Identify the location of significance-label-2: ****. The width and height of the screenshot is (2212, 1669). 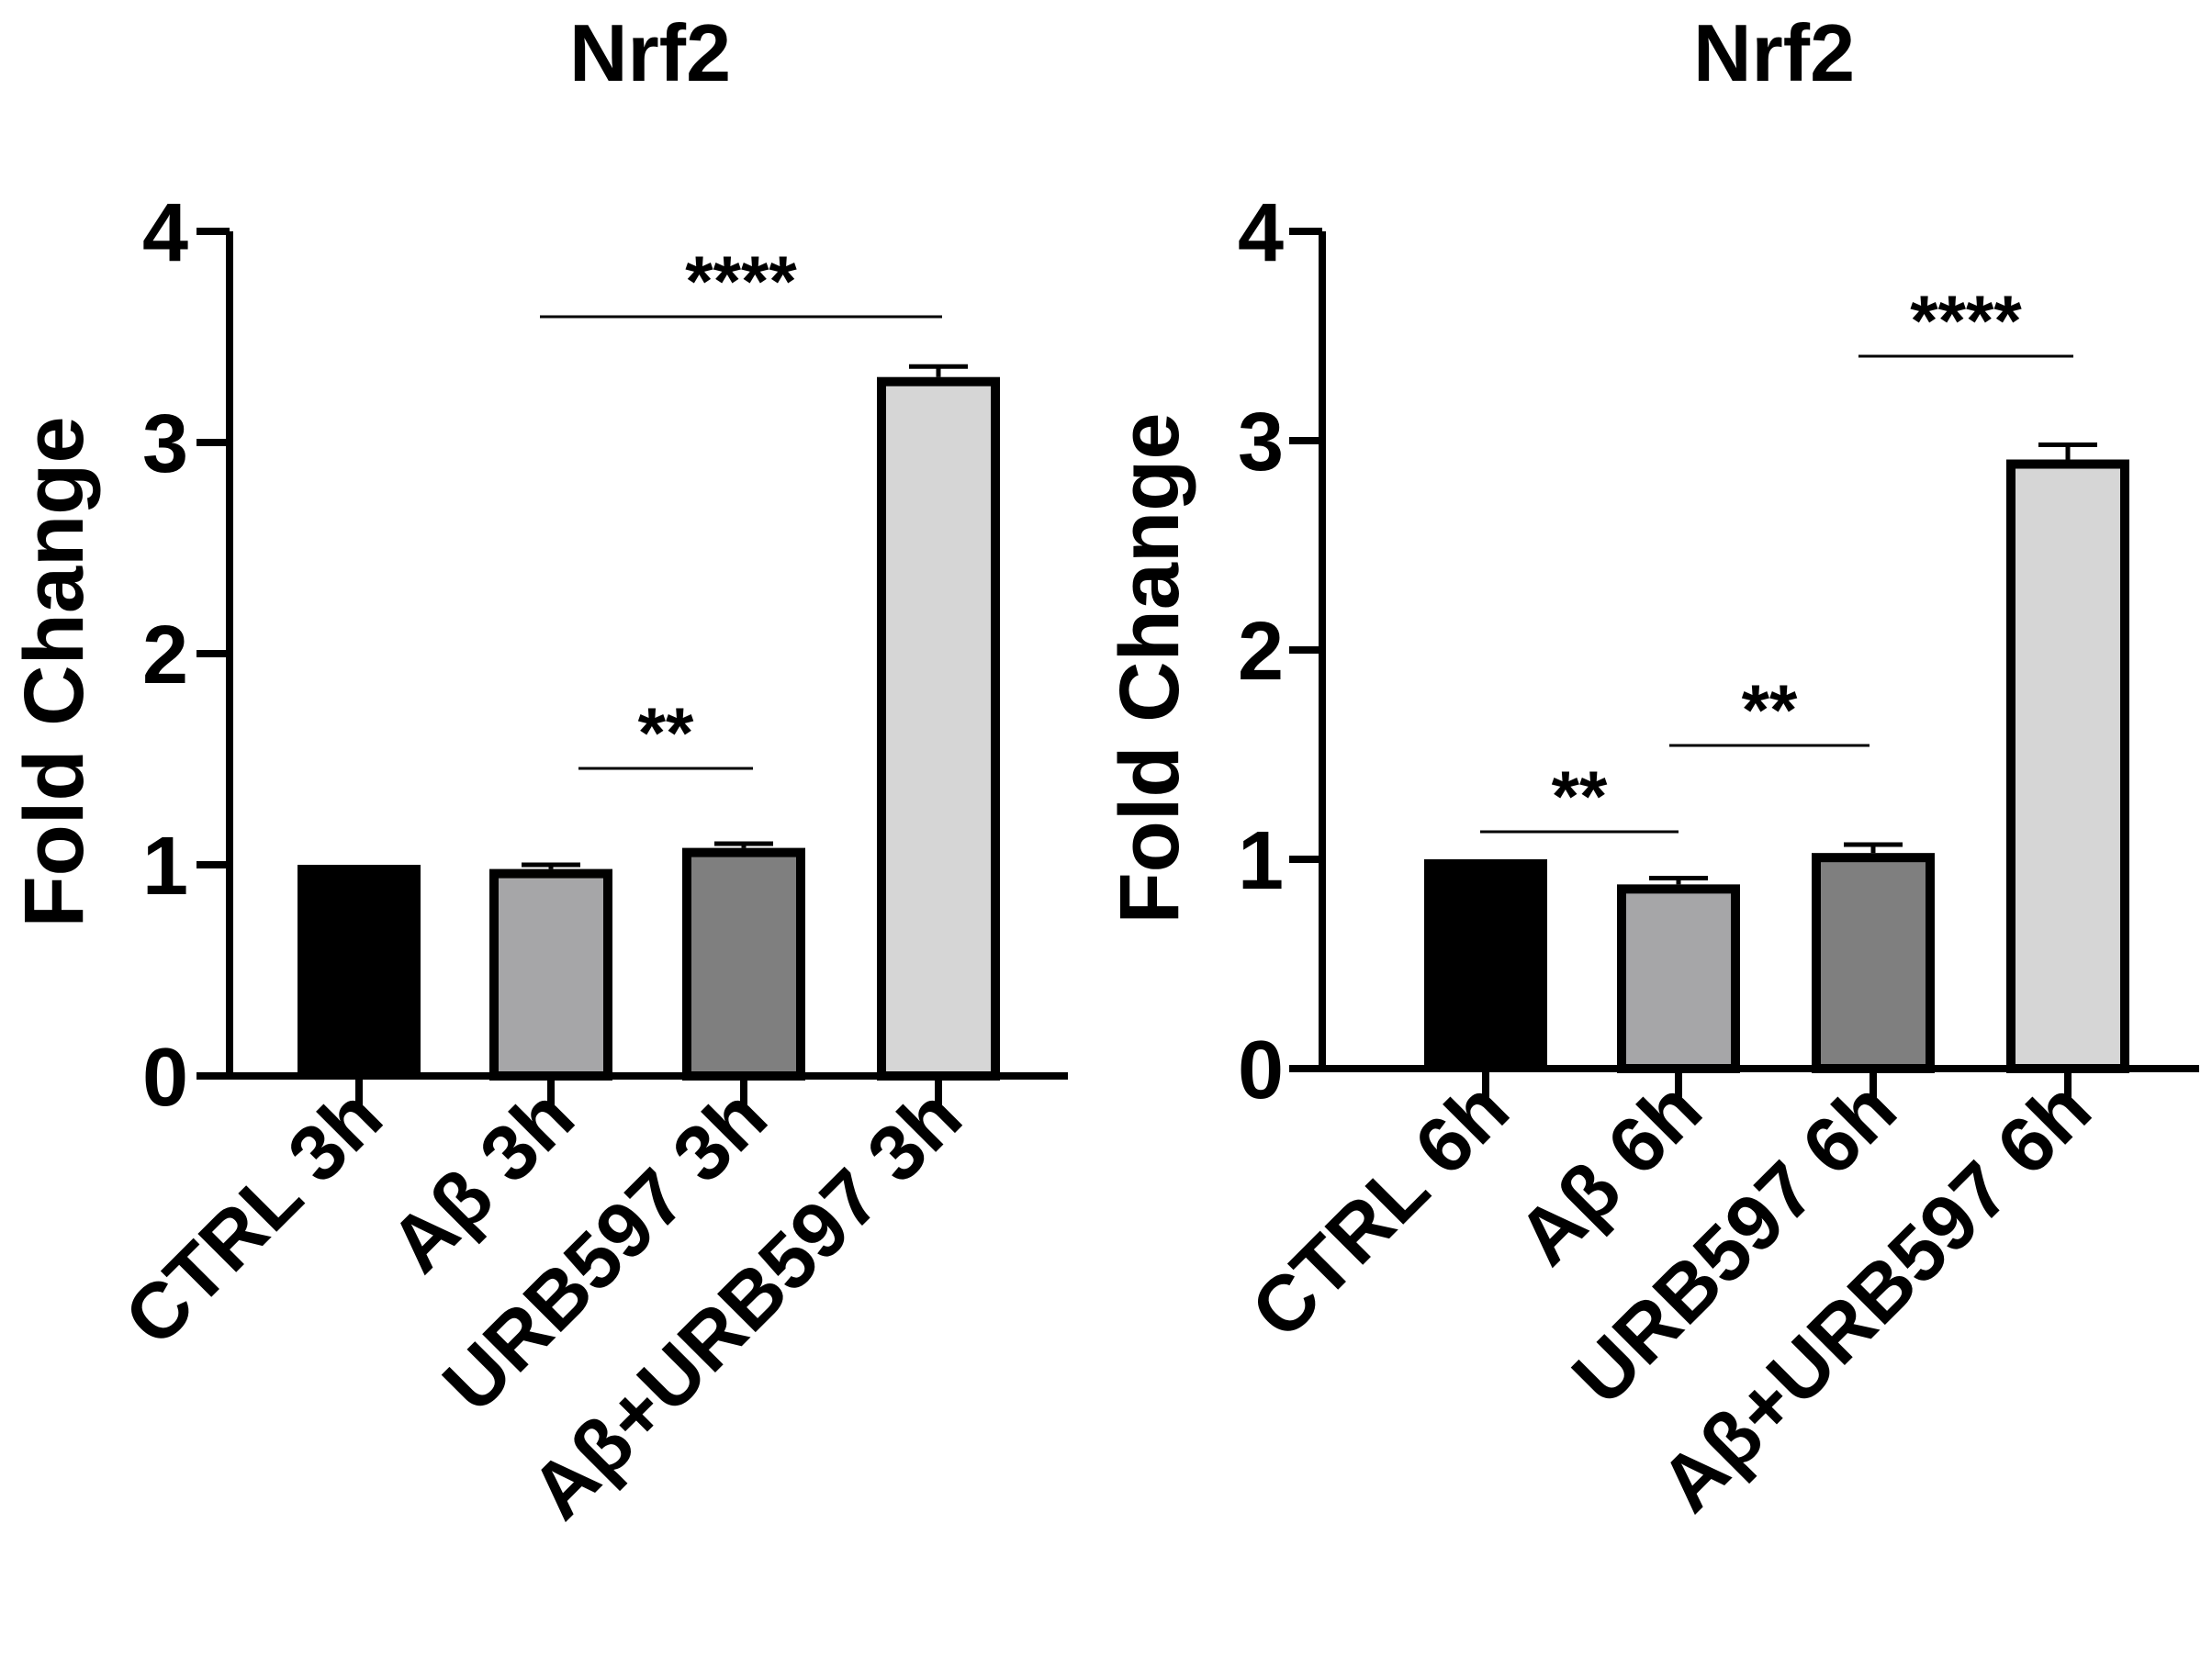
(1966, 320).